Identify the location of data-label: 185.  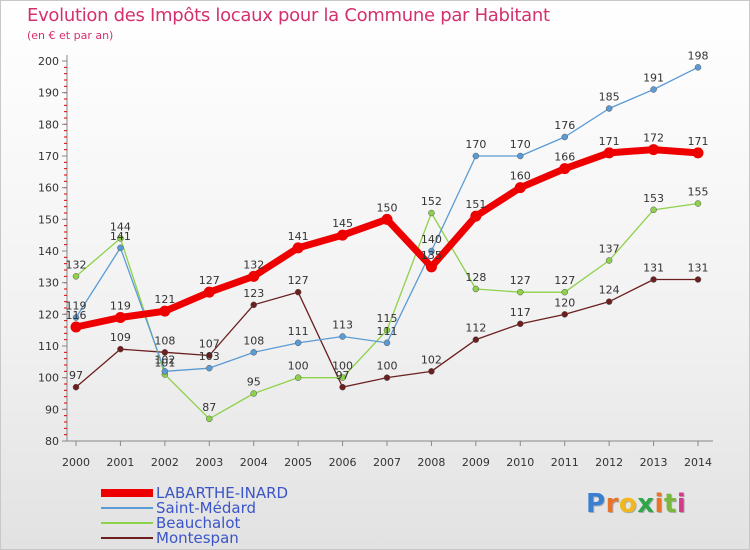
(609, 97).